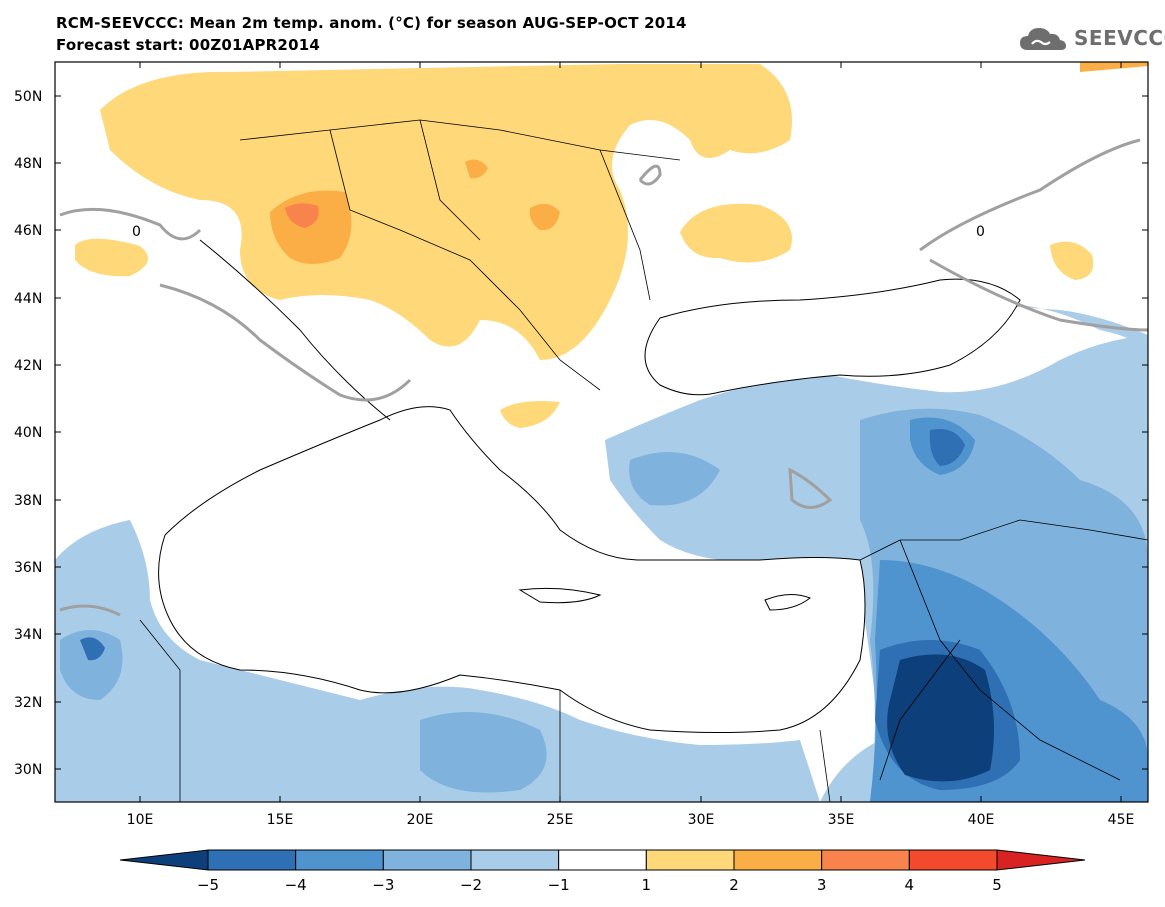 This screenshot has height=907, width=1165. I want to click on colorbar-label: −5, so click(208, 885).